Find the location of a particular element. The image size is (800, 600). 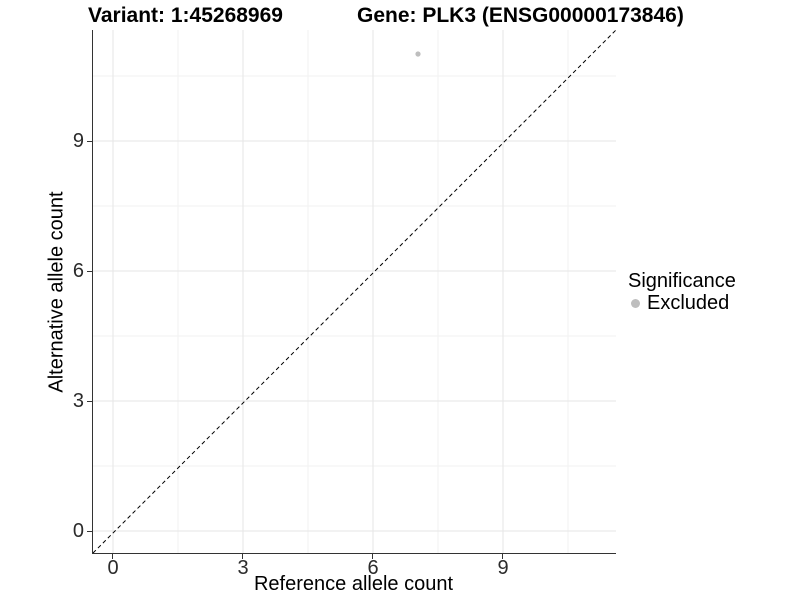

x-tick-label-9: 9 is located at coordinates (503, 568).